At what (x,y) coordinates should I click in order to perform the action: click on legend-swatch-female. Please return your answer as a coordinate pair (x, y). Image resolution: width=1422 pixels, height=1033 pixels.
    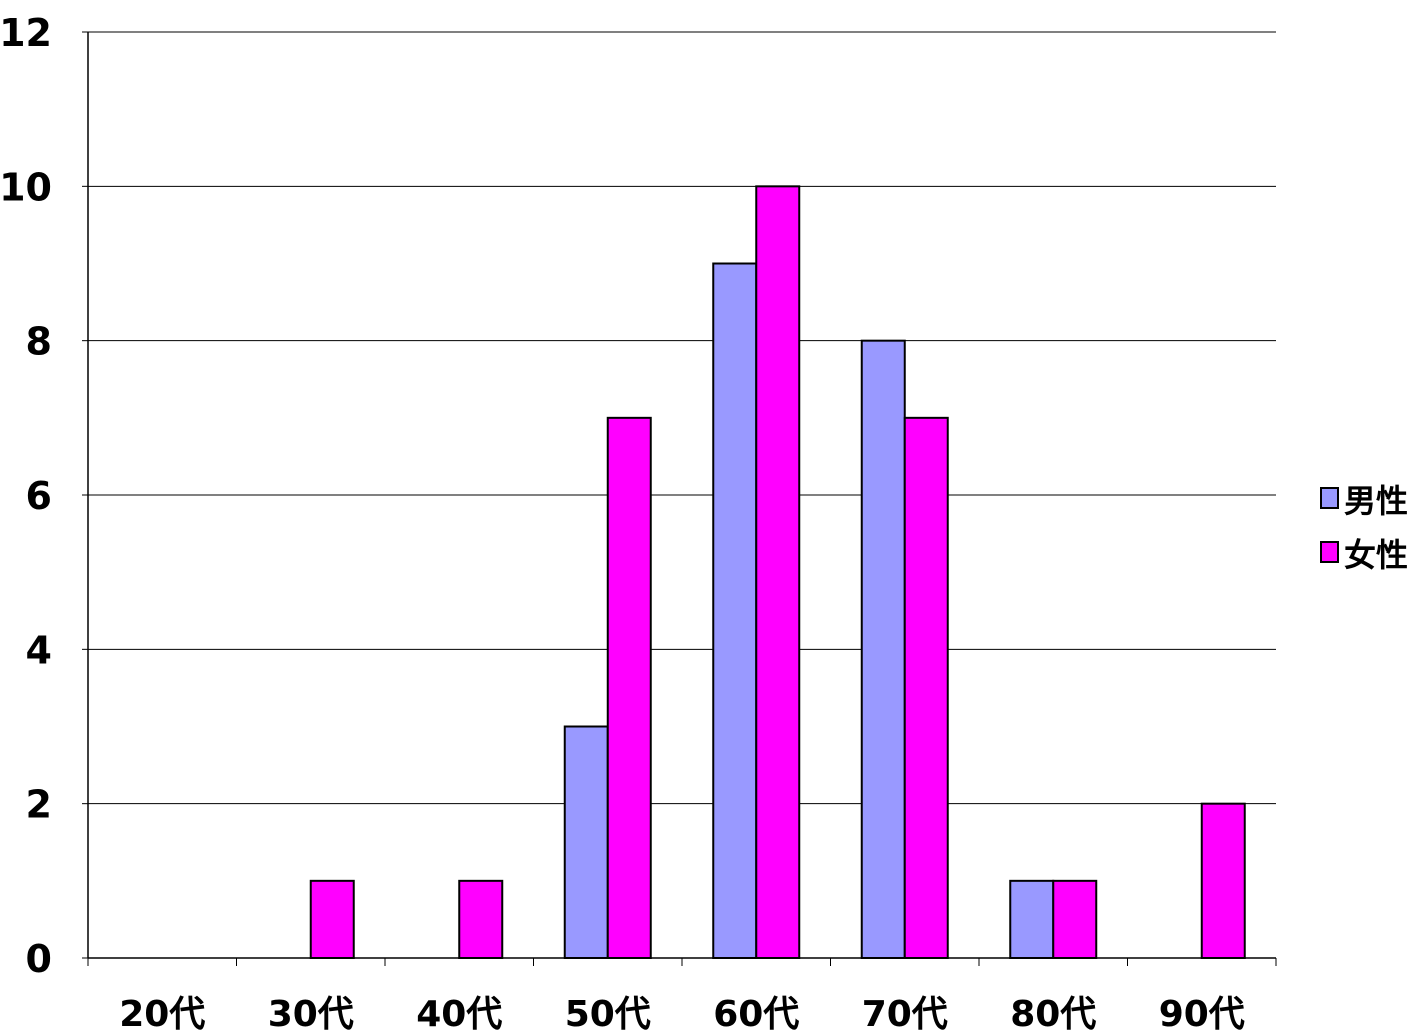
    Looking at the image, I should click on (1329, 552).